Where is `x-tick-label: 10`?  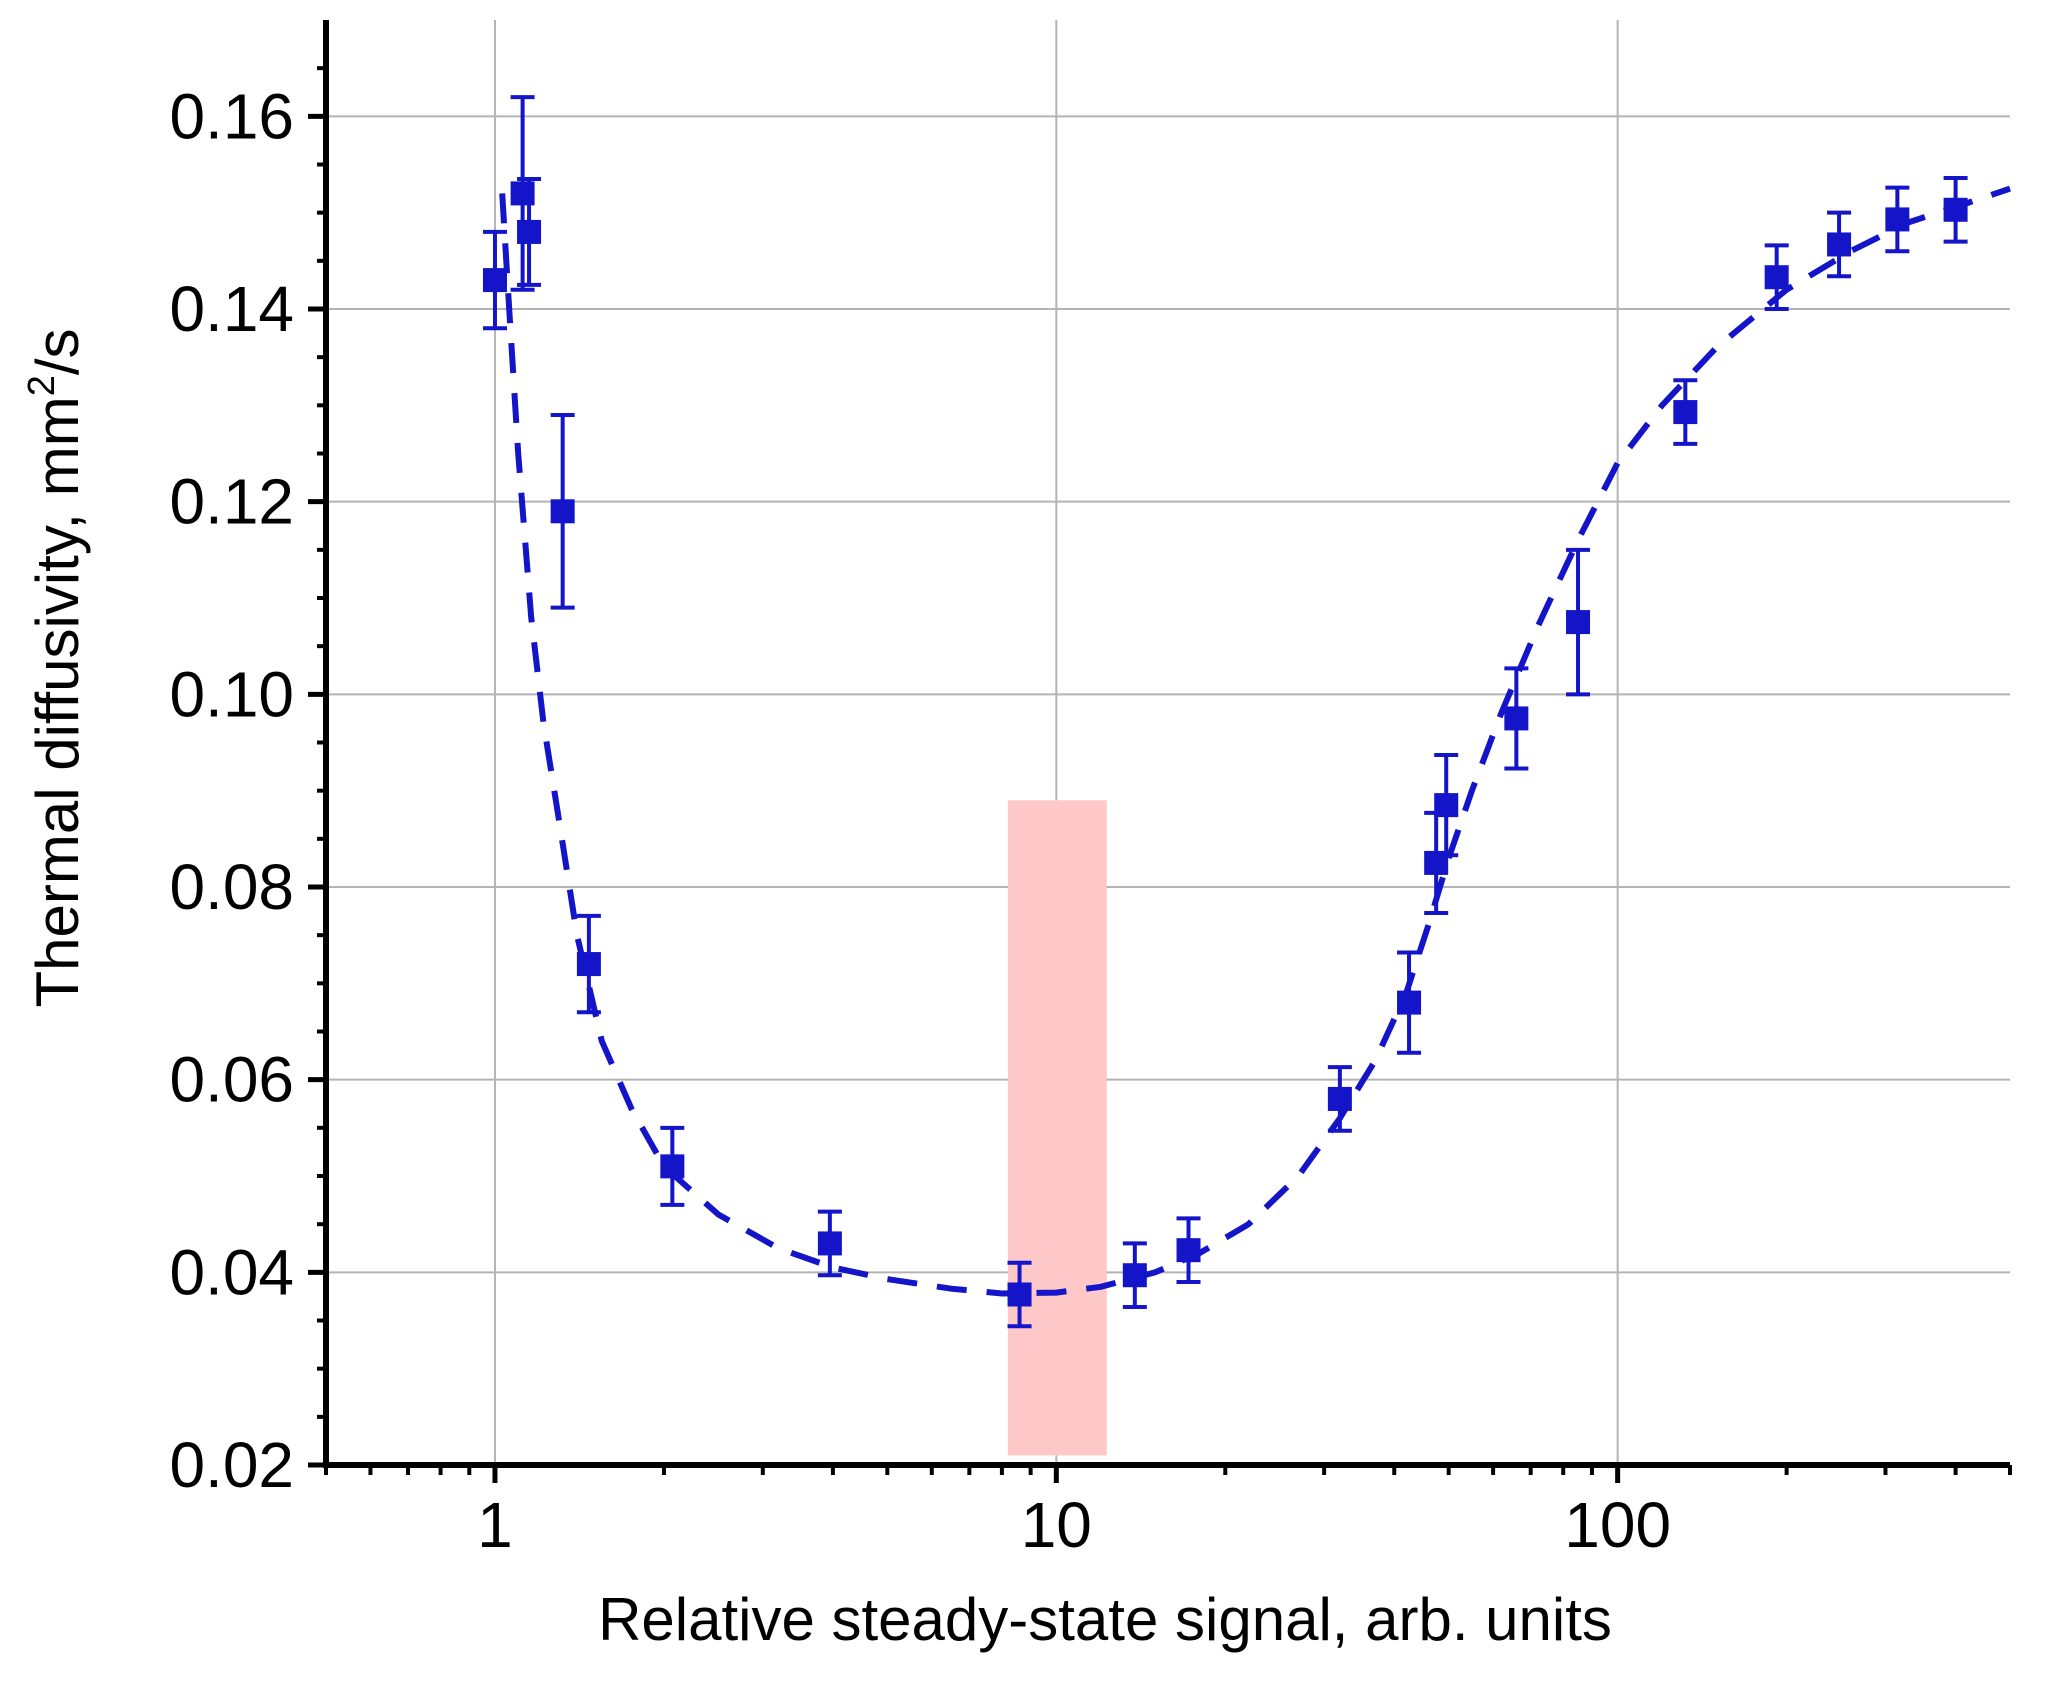
x-tick-label: 10 is located at coordinates (1056, 1525).